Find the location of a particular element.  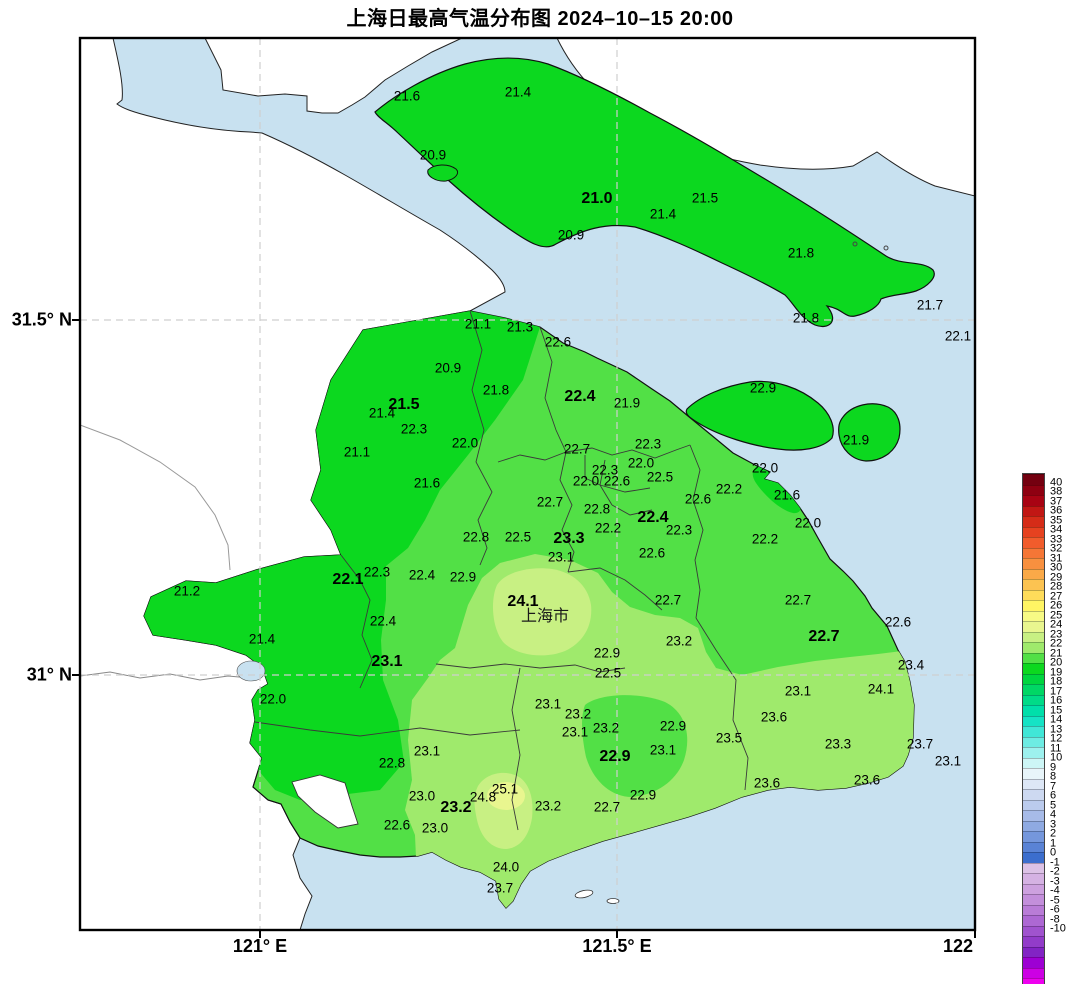

colorbar-tick-label: 31 is located at coordinates (1056, 558).